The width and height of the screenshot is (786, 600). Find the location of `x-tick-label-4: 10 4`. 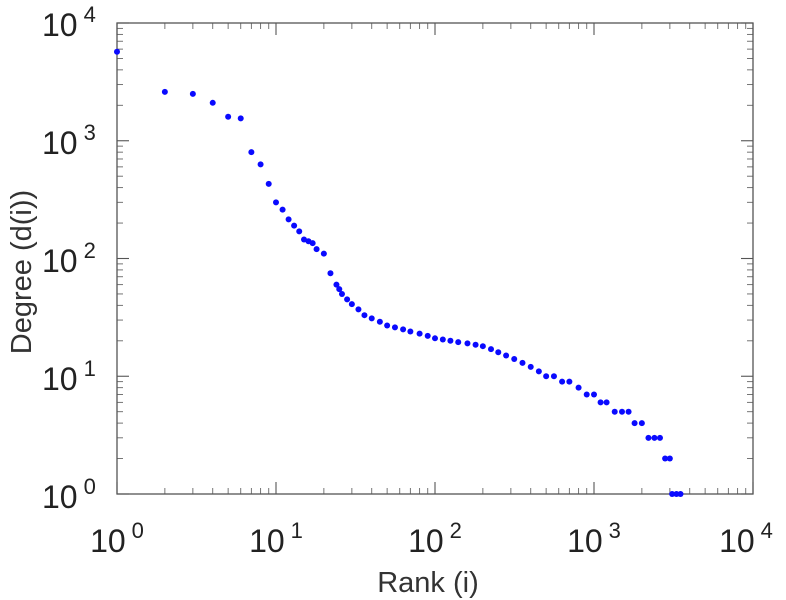

x-tick-label-4: 10 4 is located at coordinates (746, 538).